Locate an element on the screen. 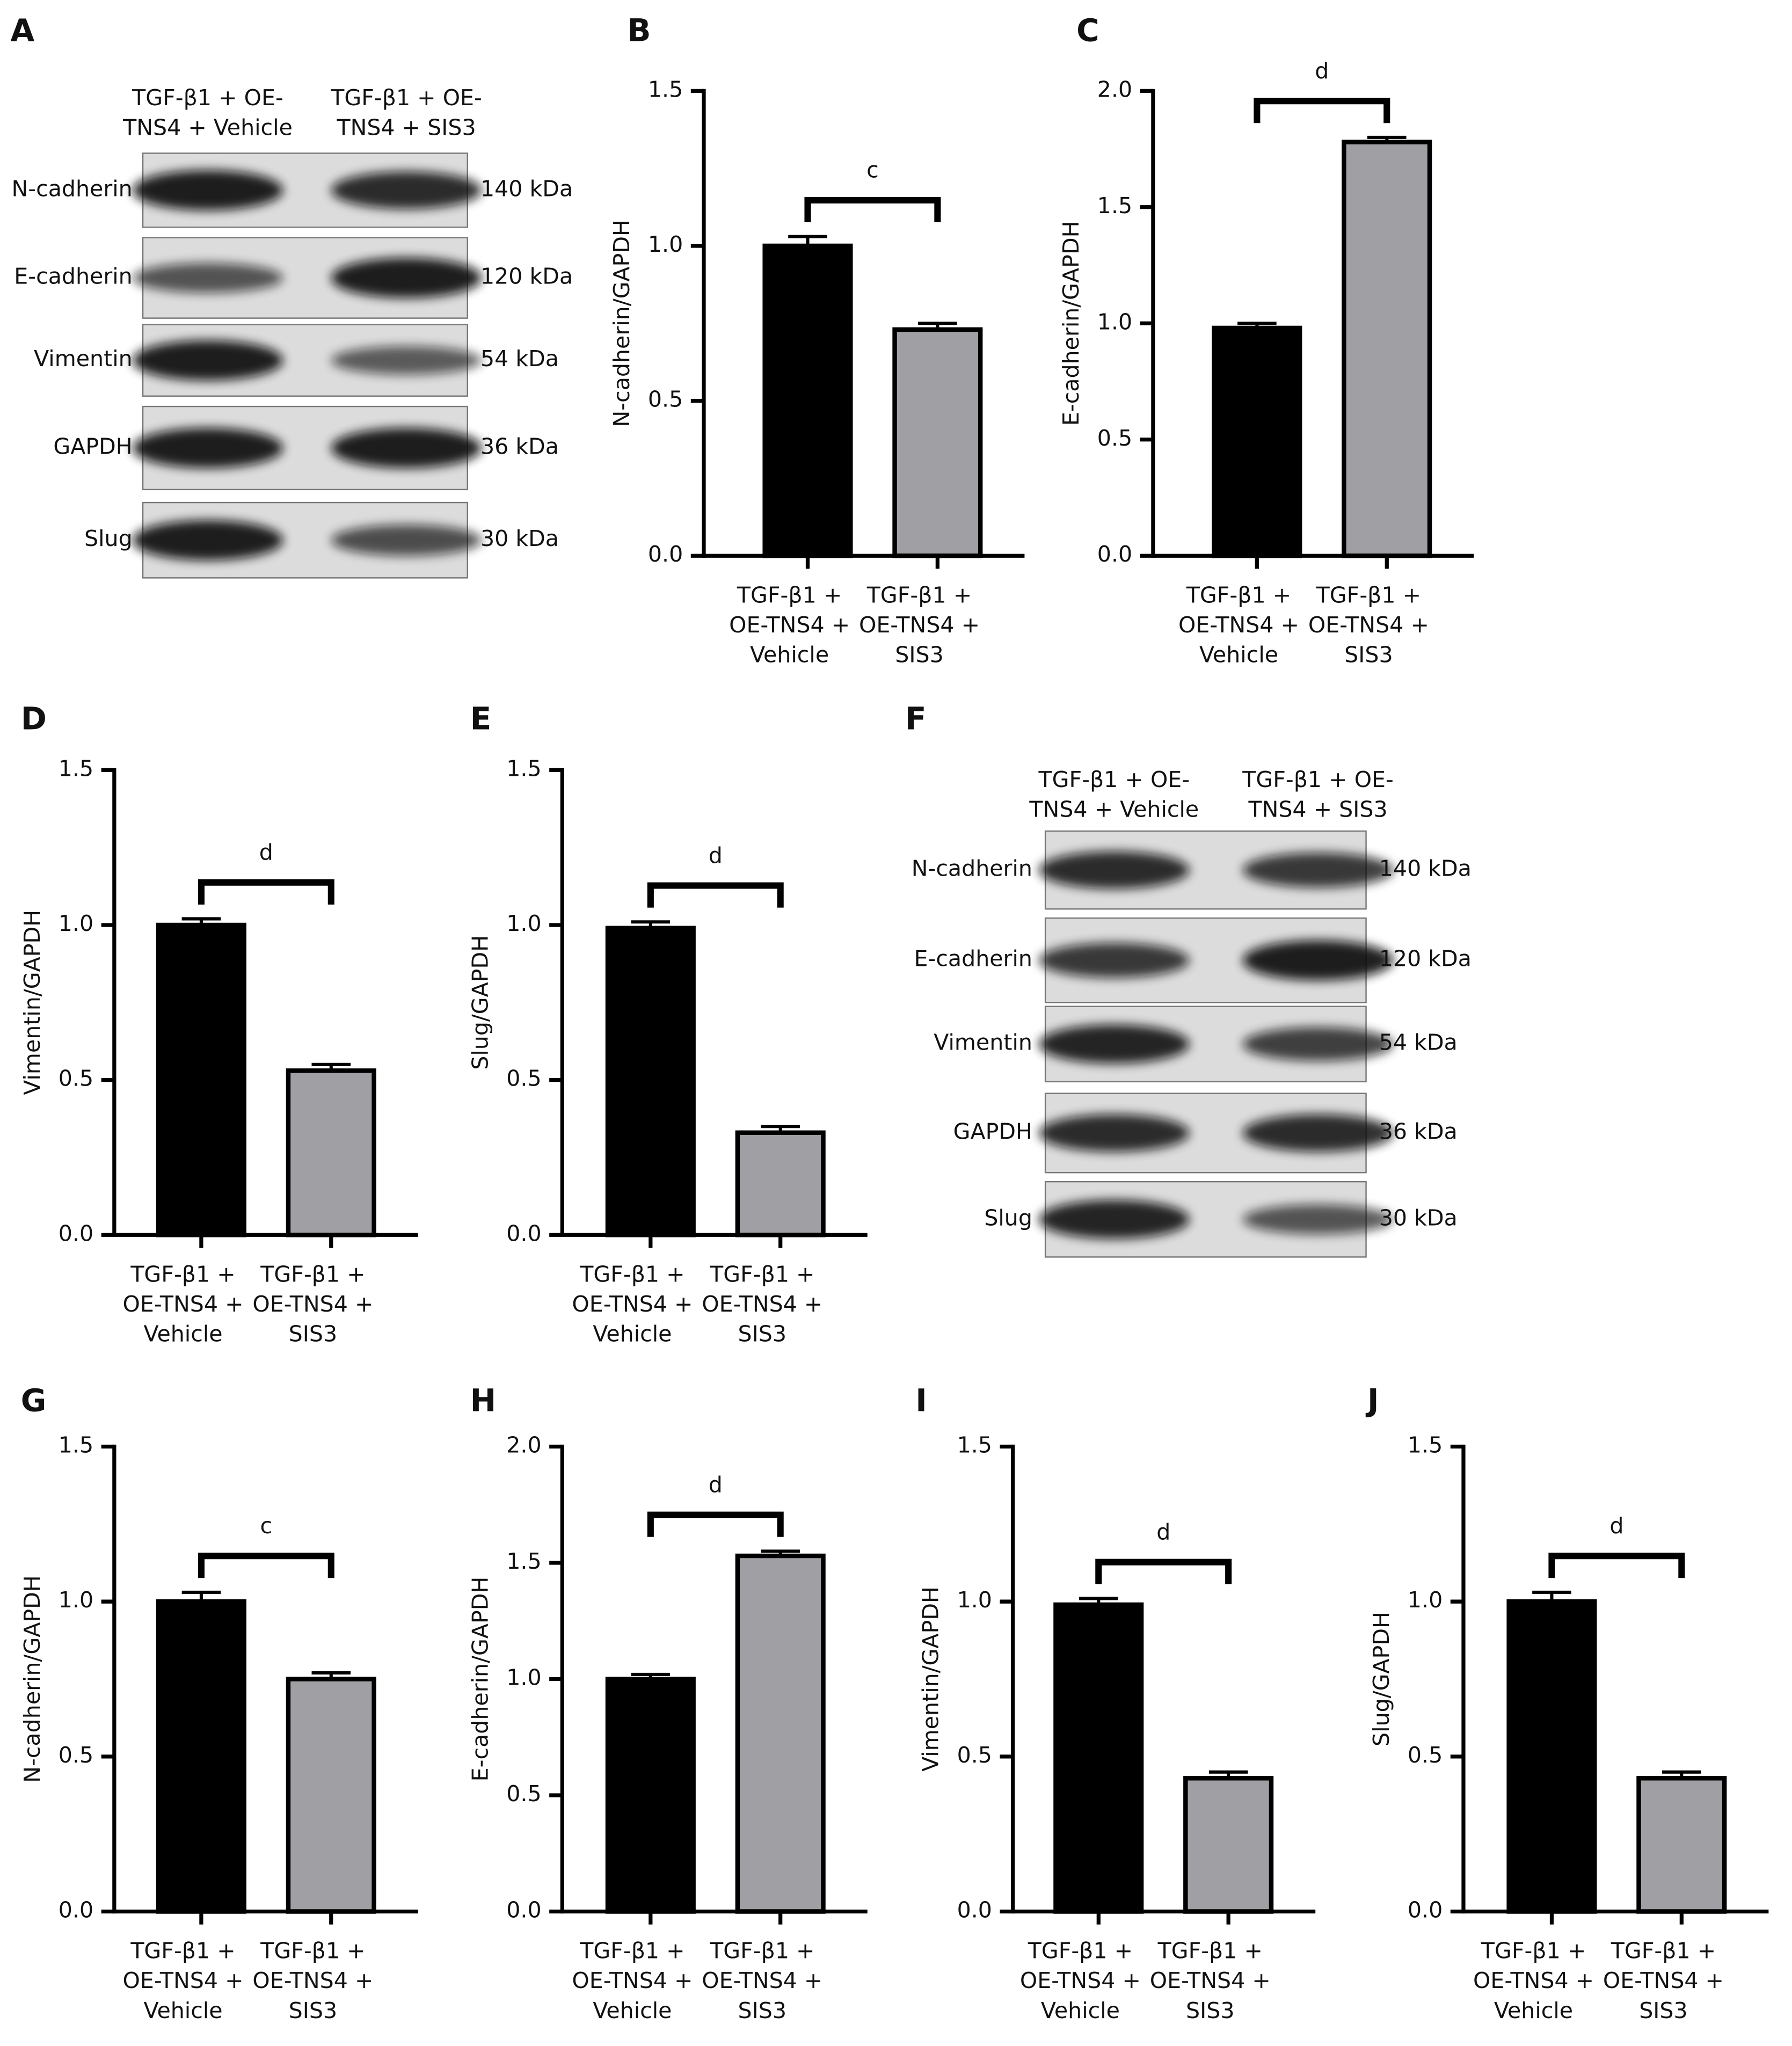 The image size is (1792, 2046). panel-letter: H is located at coordinates (483, 1400).